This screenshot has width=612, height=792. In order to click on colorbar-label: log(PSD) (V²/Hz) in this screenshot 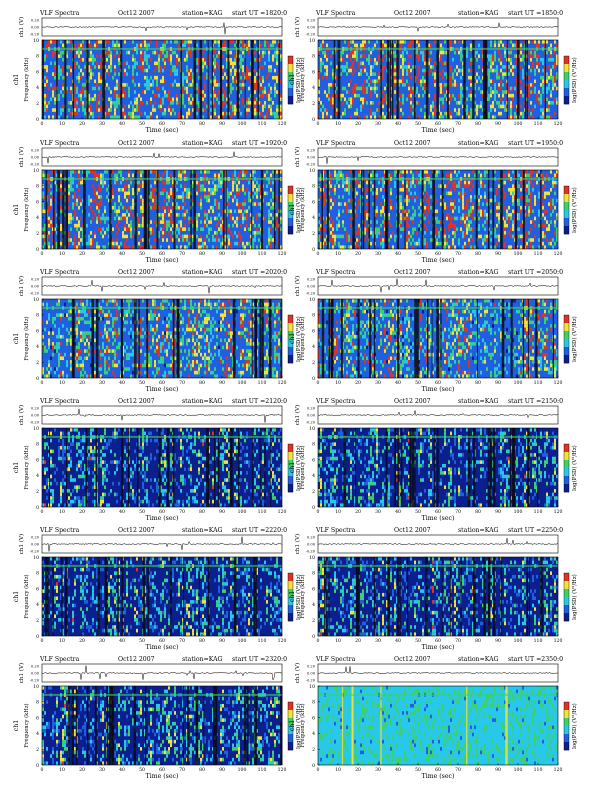, I will do `click(298, 210)`.